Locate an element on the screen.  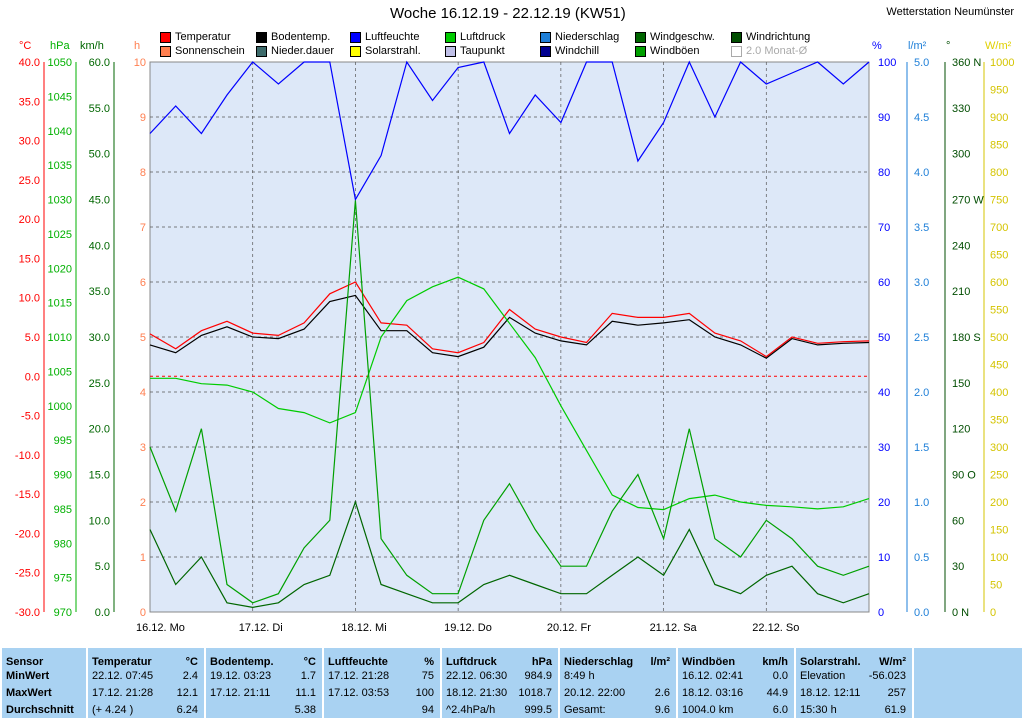
axis-unit-hpa: hPa is located at coordinates (60, 46).